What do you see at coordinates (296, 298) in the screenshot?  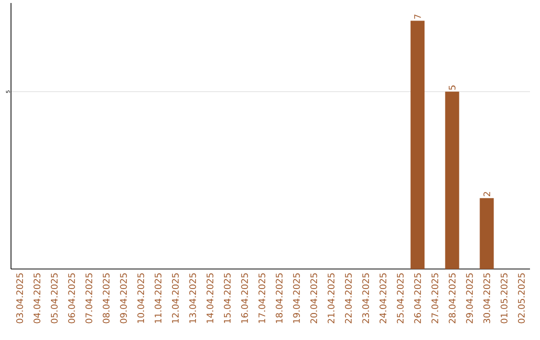 I see `x-tick-label: 19.04.2025` at bounding box center [296, 298].